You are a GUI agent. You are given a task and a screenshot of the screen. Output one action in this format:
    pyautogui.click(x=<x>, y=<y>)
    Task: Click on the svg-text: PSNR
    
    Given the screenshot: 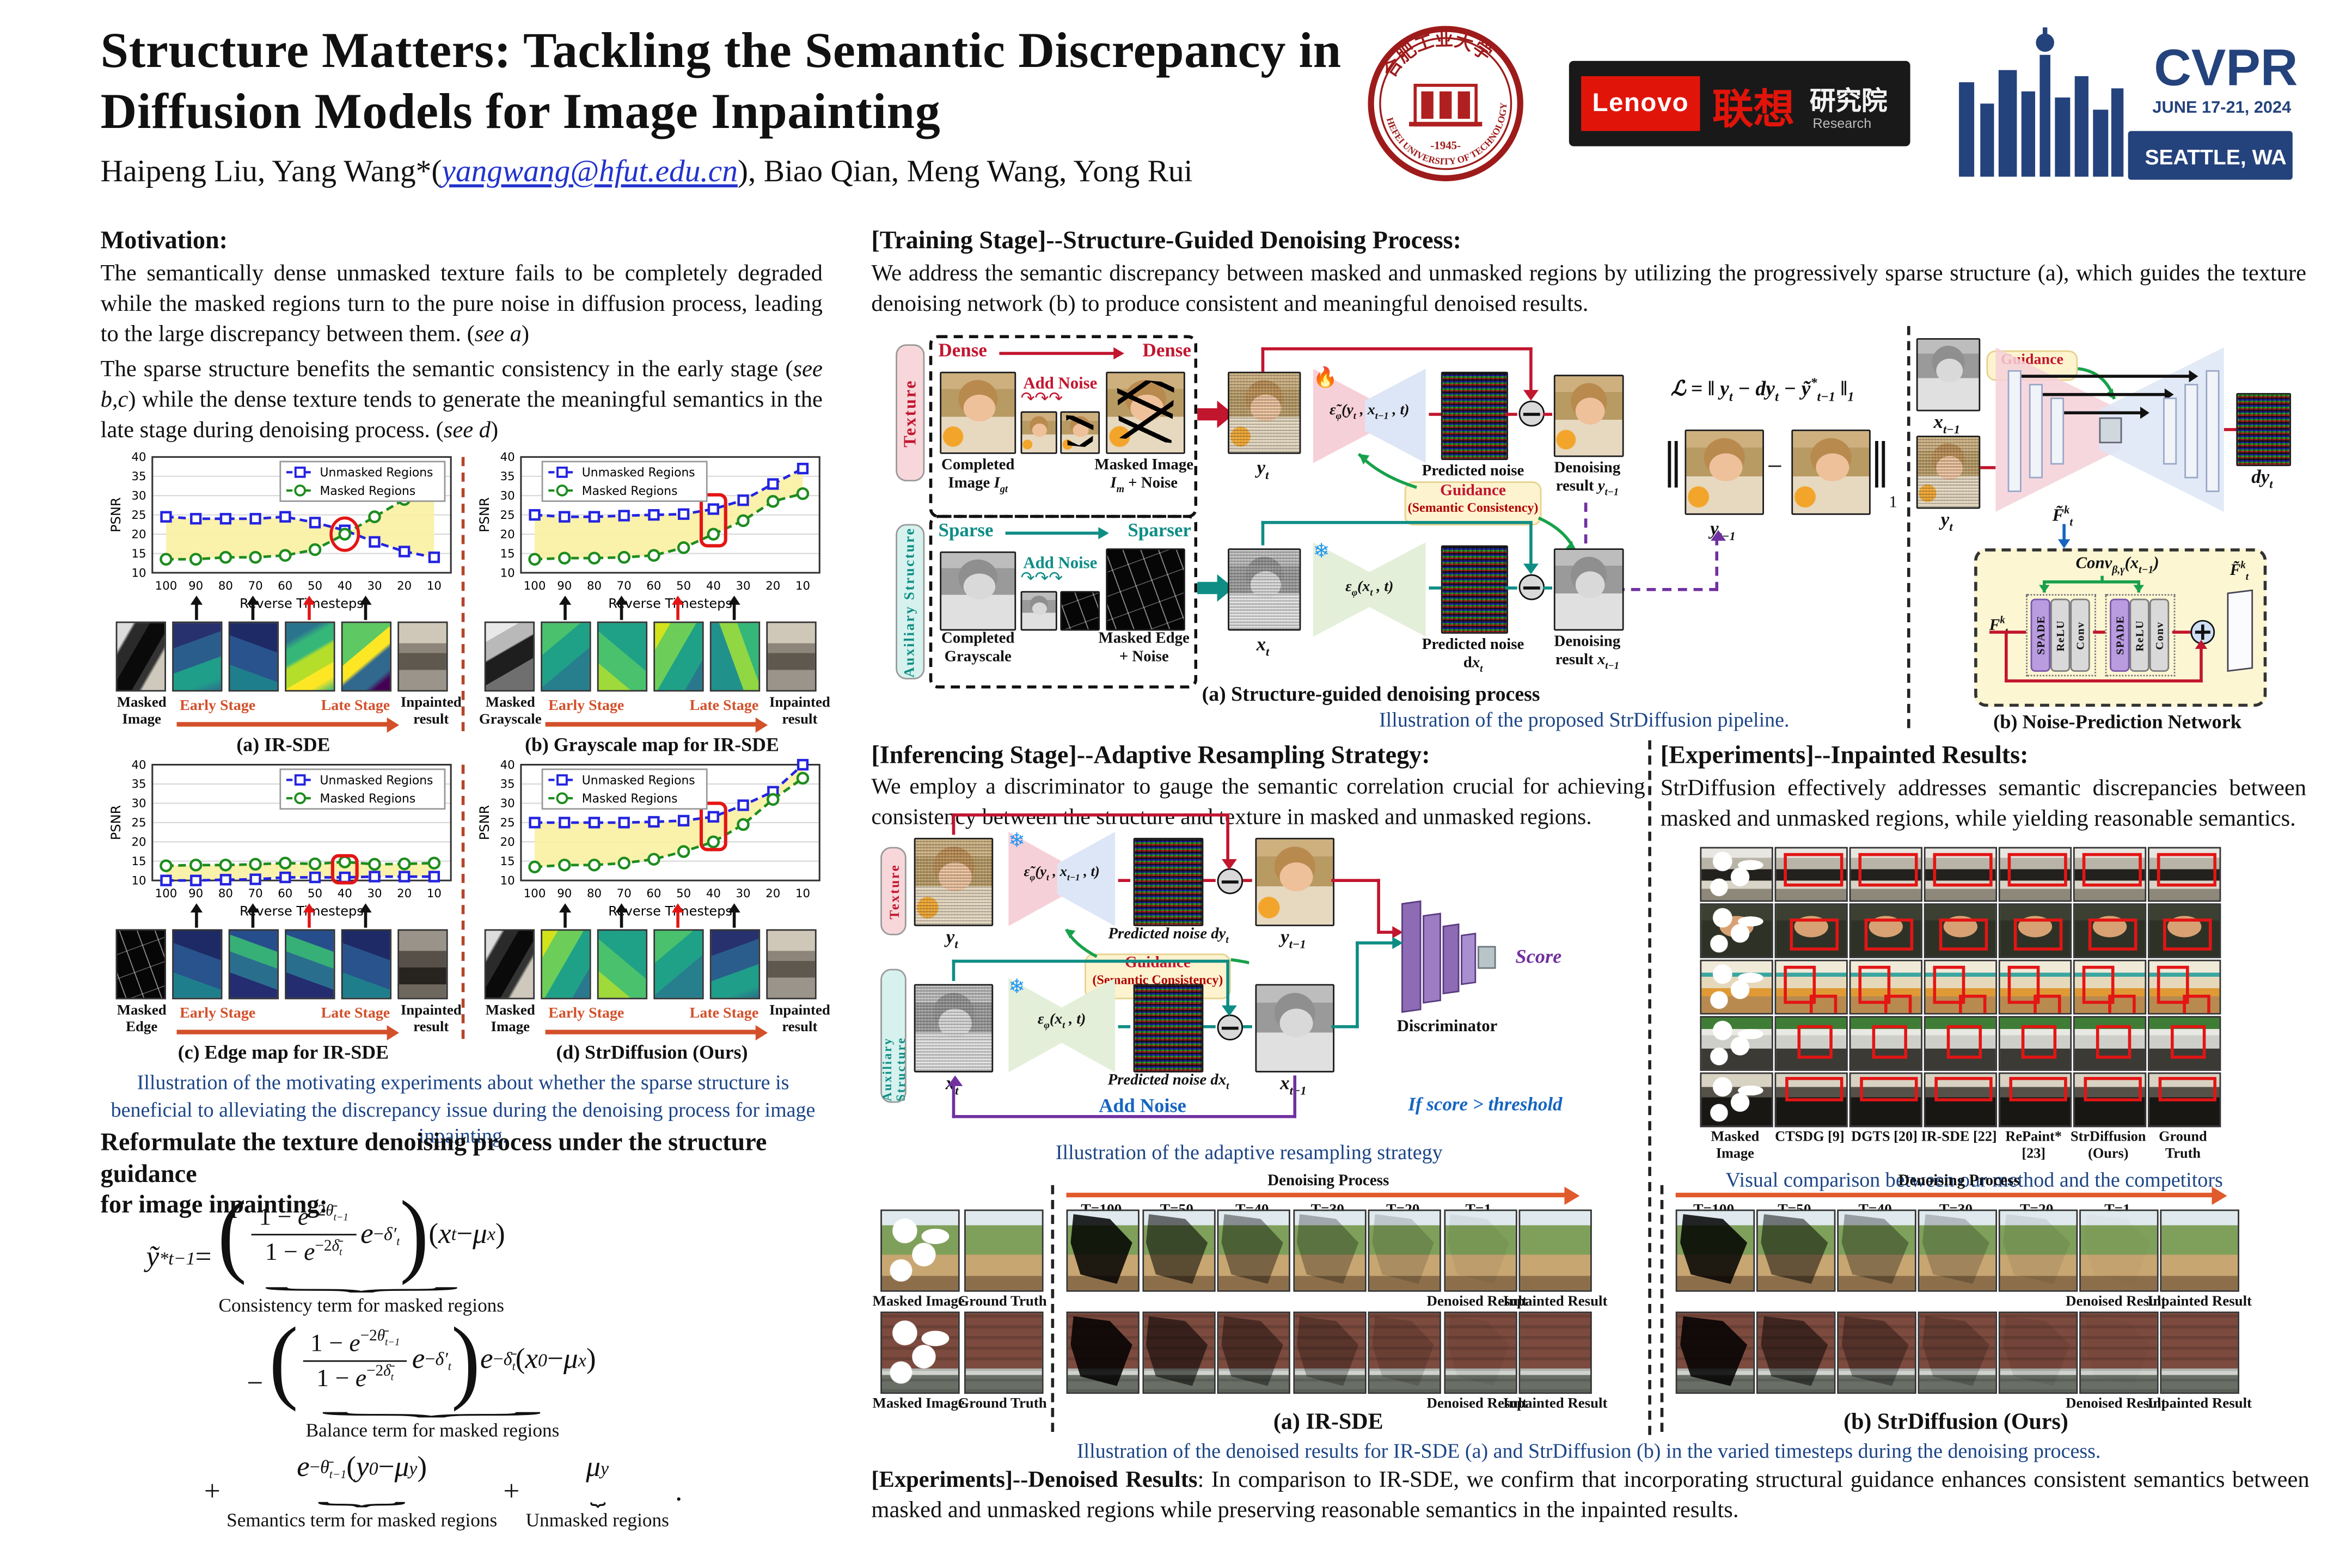 What is the action you would take?
    pyautogui.click(x=484, y=822)
    